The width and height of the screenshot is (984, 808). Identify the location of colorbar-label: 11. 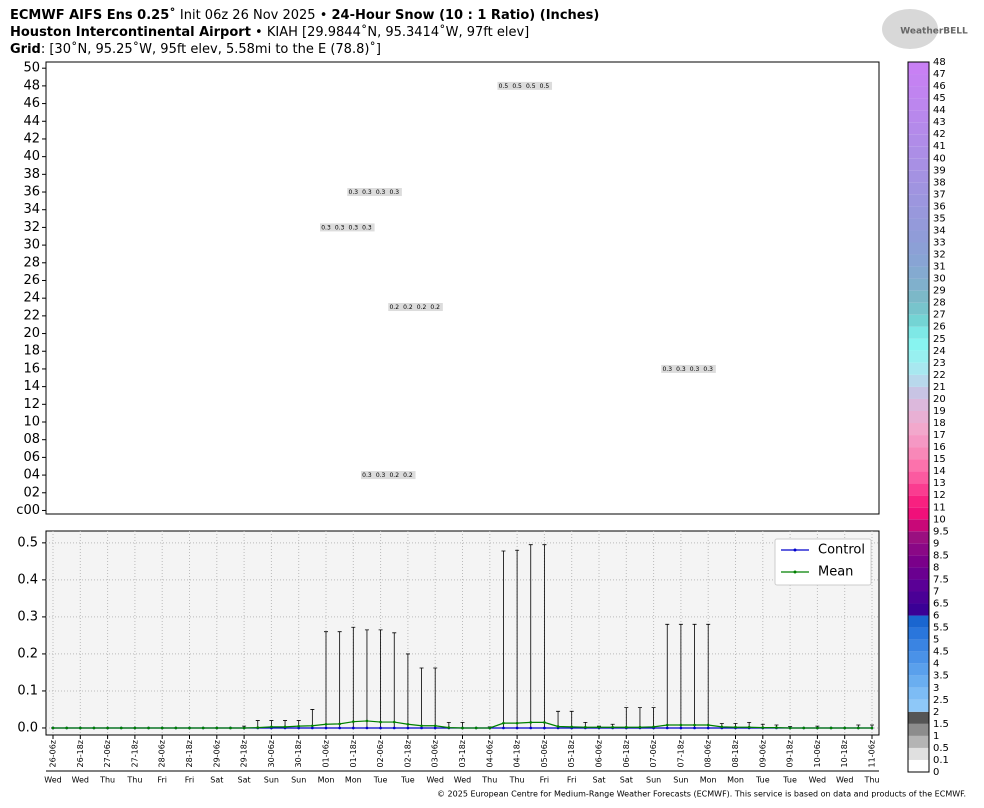
(939, 507).